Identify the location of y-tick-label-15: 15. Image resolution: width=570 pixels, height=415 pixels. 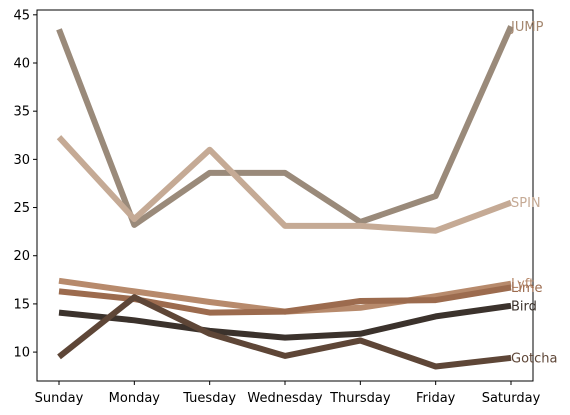
(21, 304).